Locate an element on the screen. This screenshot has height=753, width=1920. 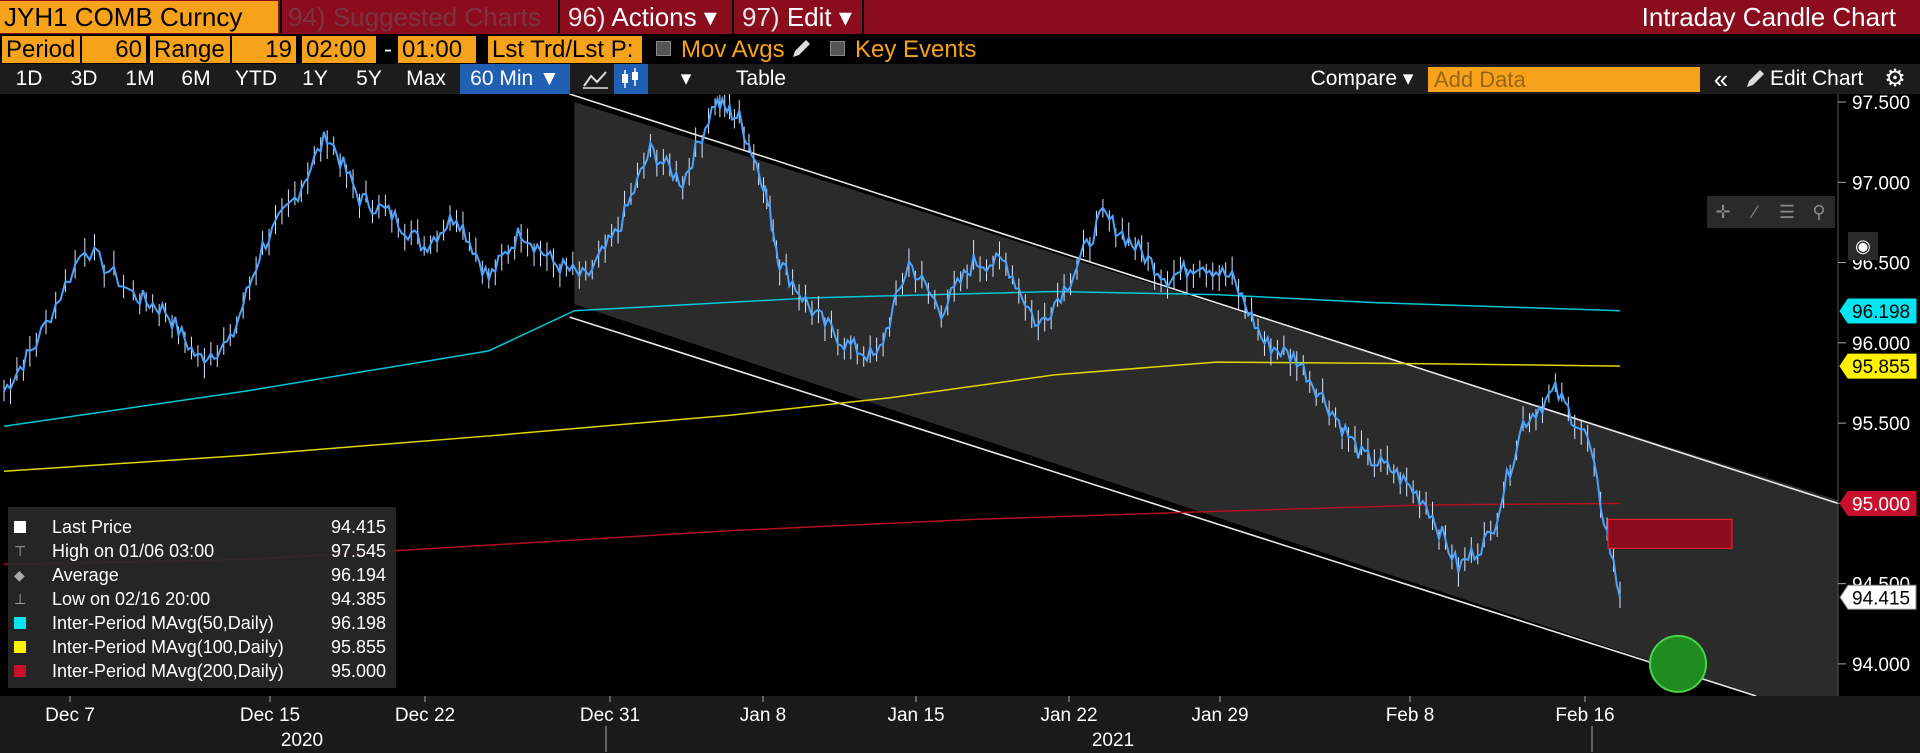
ma100-value-tag: 95.855 is located at coordinates (1878, 366).